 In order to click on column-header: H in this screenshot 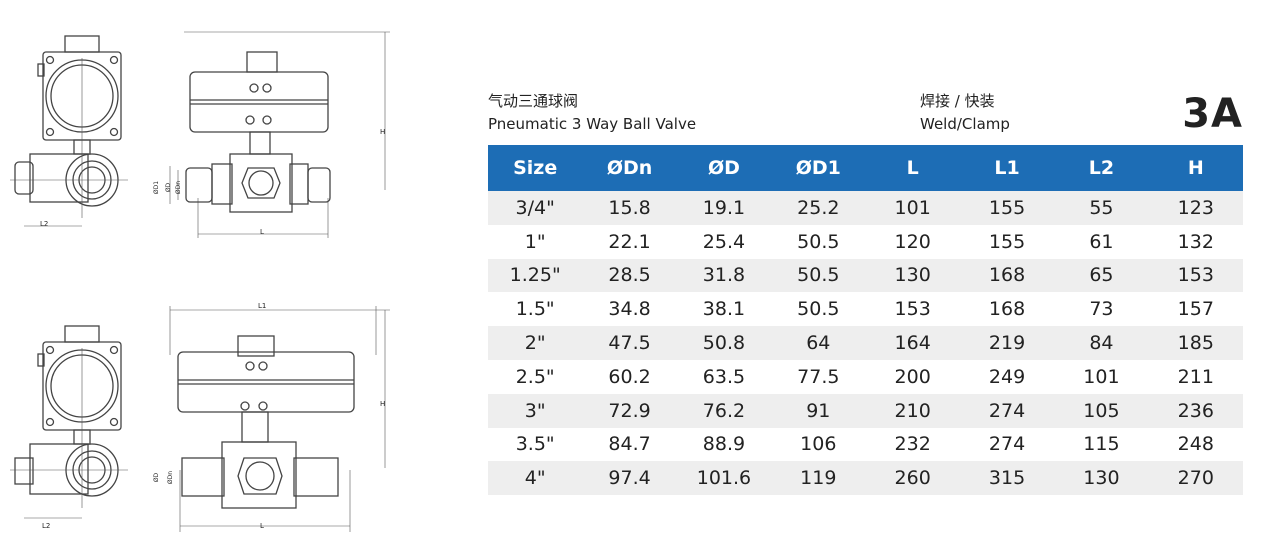, I will do `click(1195, 168)`.